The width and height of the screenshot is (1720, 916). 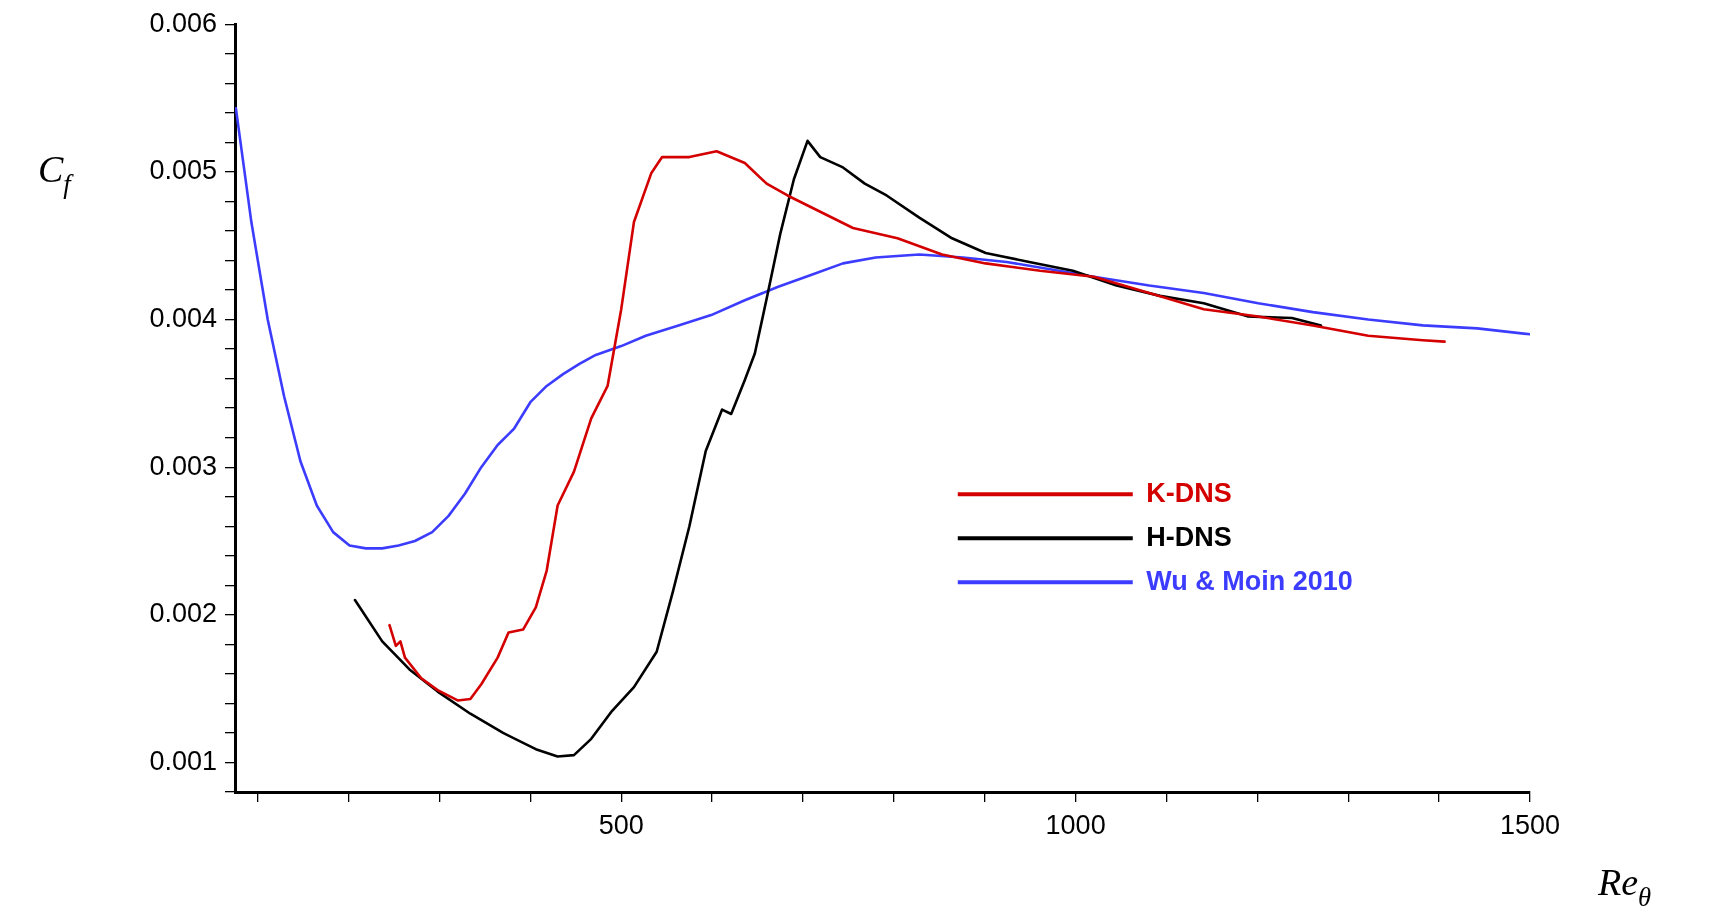 What do you see at coordinates (1189, 492) in the screenshot?
I see `text: K-DNS` at bounding box center [1189, 492].